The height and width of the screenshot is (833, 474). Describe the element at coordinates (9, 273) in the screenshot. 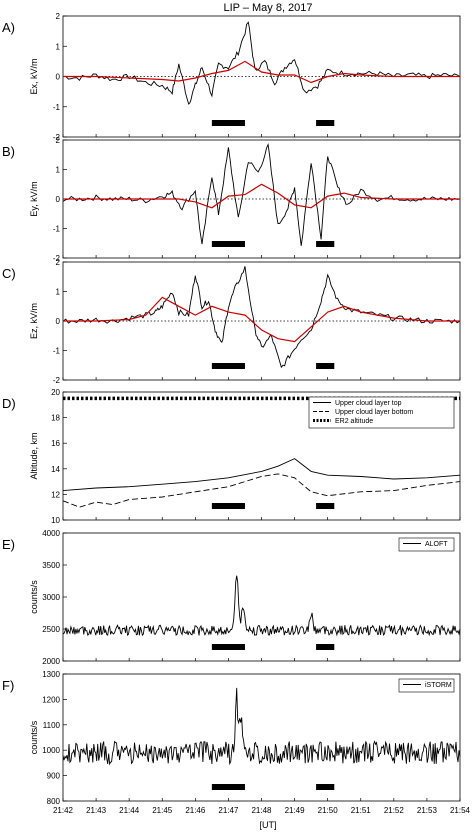

I see `panel-label: C)` at that location.